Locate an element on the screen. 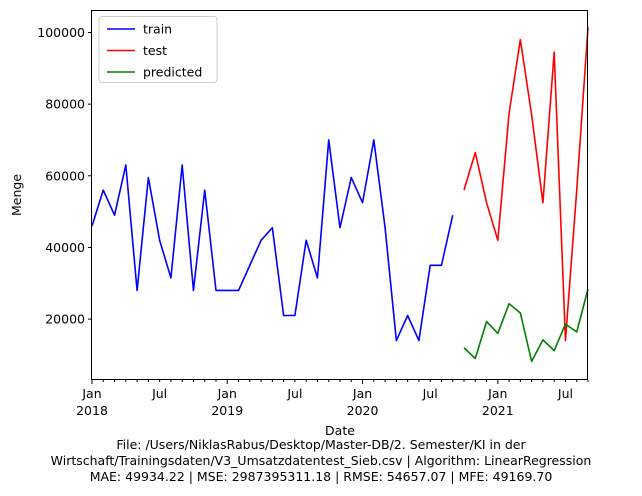 The width and height of the screenshot is (642, 496). x-tick-year-label: 2020 is located at coordinates (363, 410).